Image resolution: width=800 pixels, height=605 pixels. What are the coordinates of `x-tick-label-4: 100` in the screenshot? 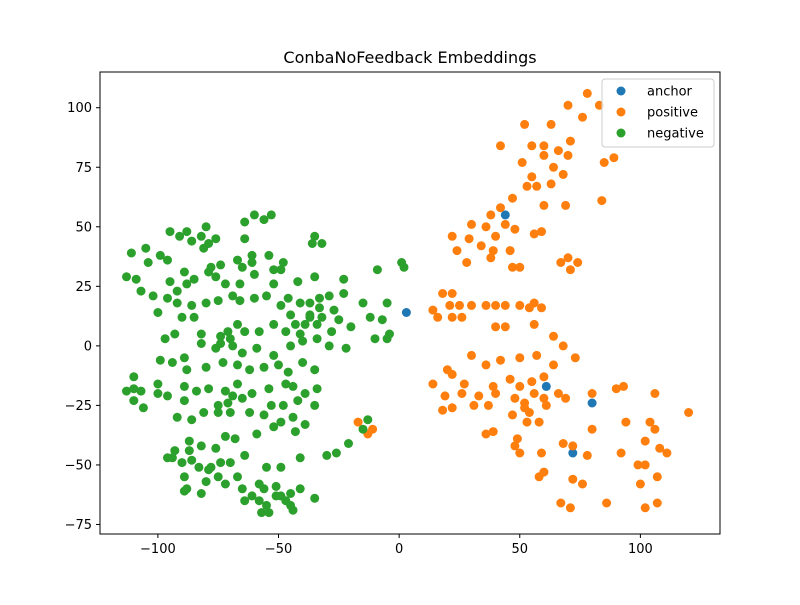 It's located at (640, 549).